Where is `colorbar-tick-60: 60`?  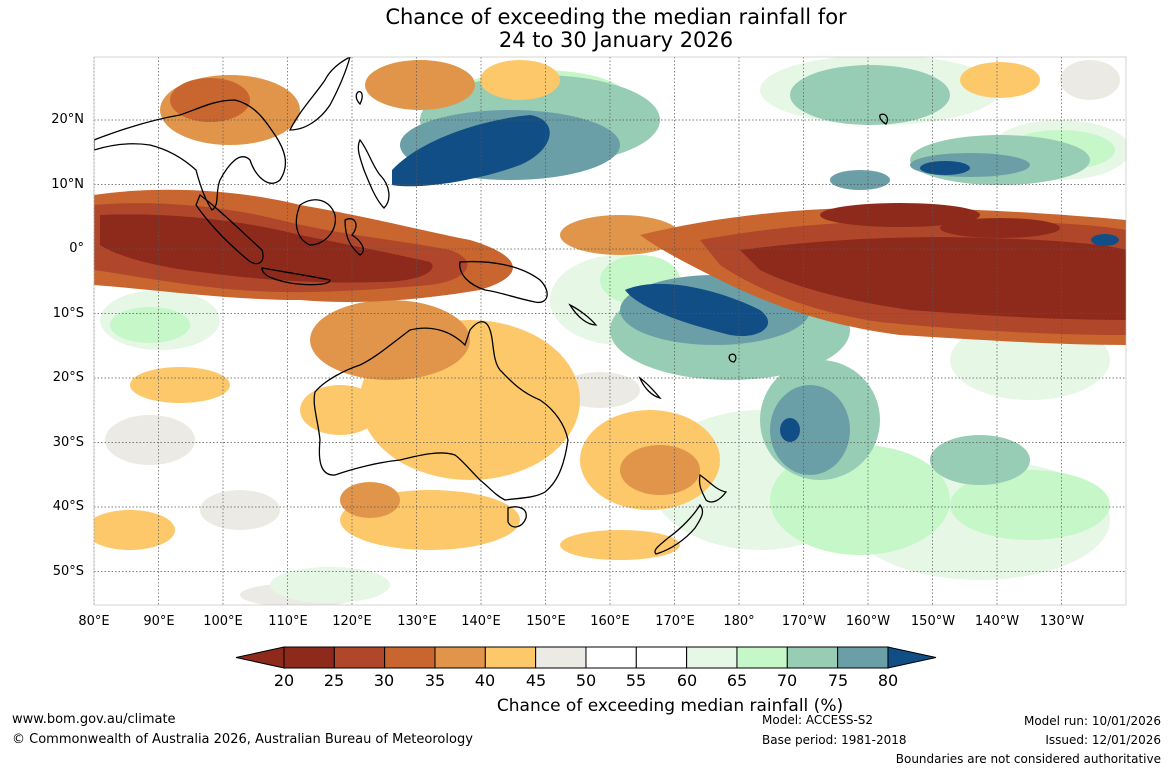 colorbar-tick-60: 60 is located at coordinates (687, 680).